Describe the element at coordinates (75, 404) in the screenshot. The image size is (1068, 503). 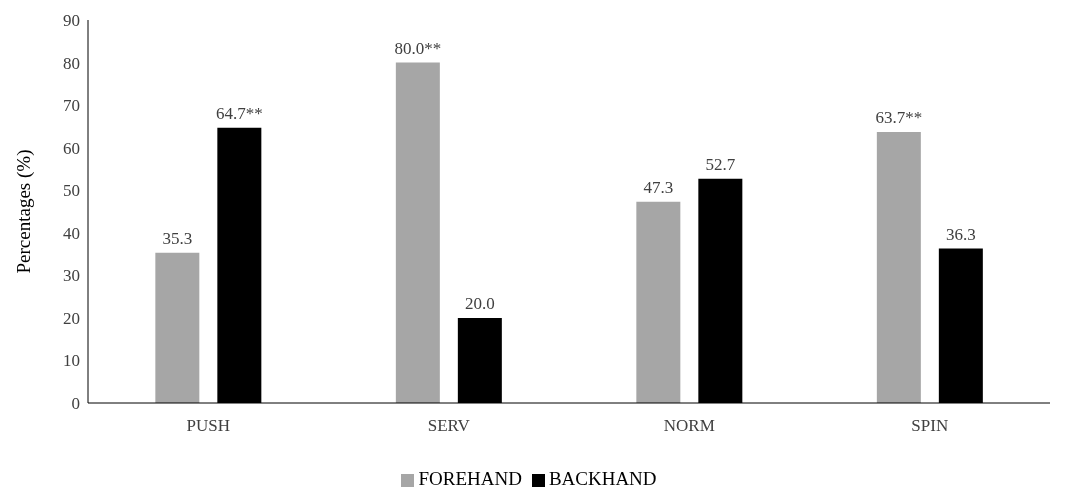
I see `y-tick-label: 0` at that location.